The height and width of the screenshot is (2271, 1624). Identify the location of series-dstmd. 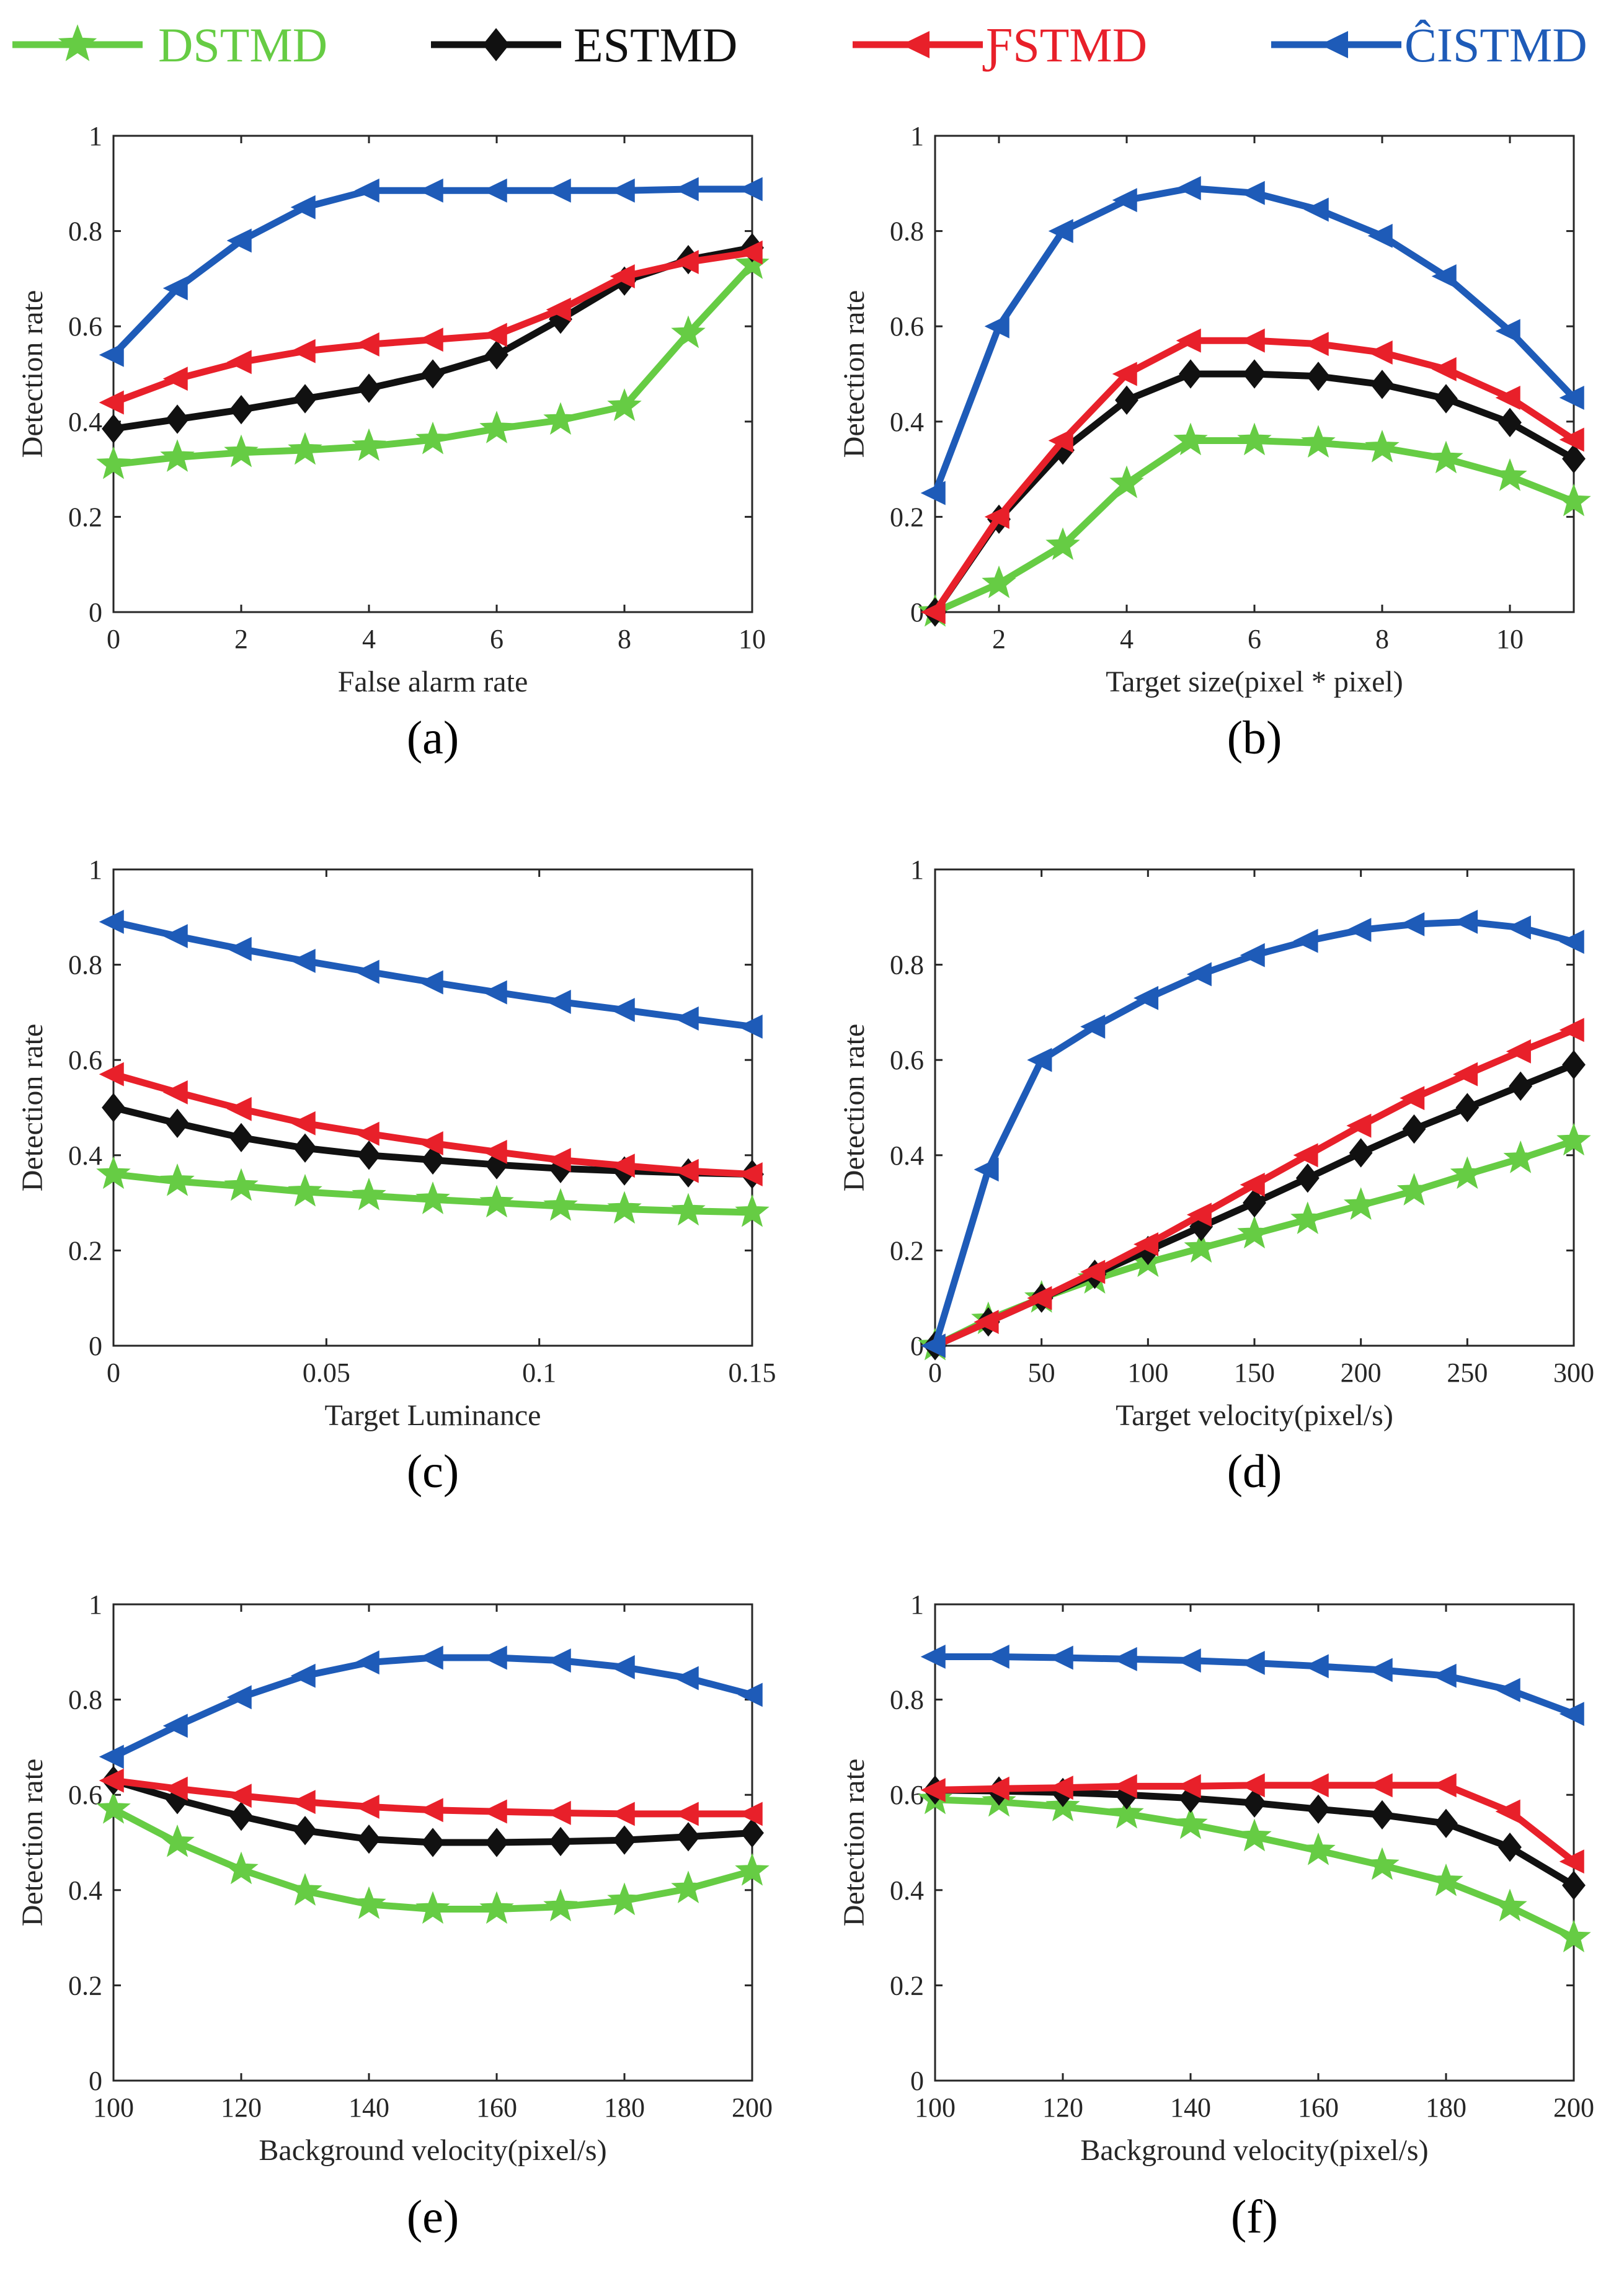
(1254, 525).